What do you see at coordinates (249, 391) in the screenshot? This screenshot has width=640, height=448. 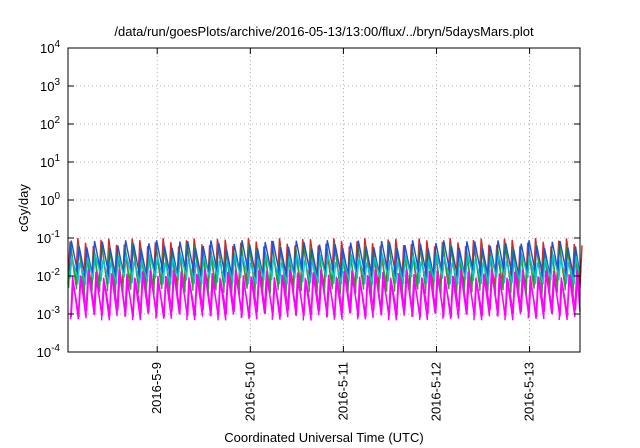 I see `x-tick-label: 2016-5-10` at bounding box center [249, 391].